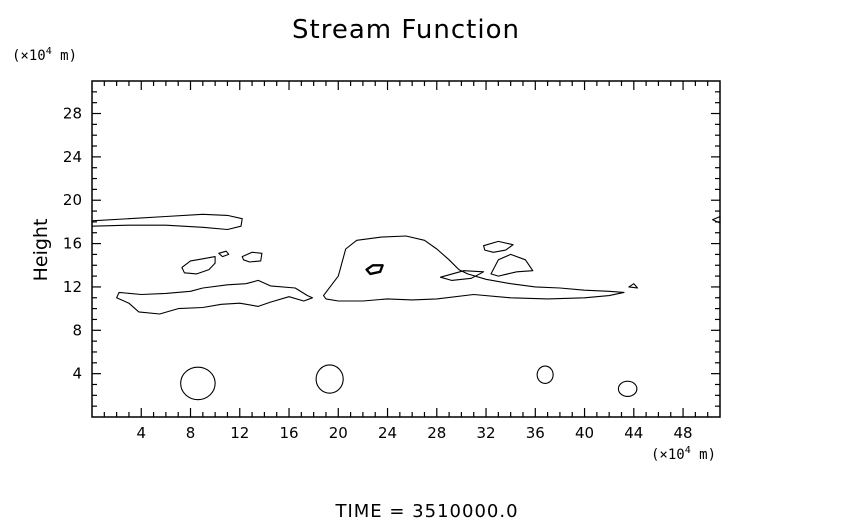 Image resolution: width=854 pixels, height=519 pixels. What do you see at coordinates (239, 433) in the screenshot?
I see `x-tick-label: 12` at bounding box center [239, 433].